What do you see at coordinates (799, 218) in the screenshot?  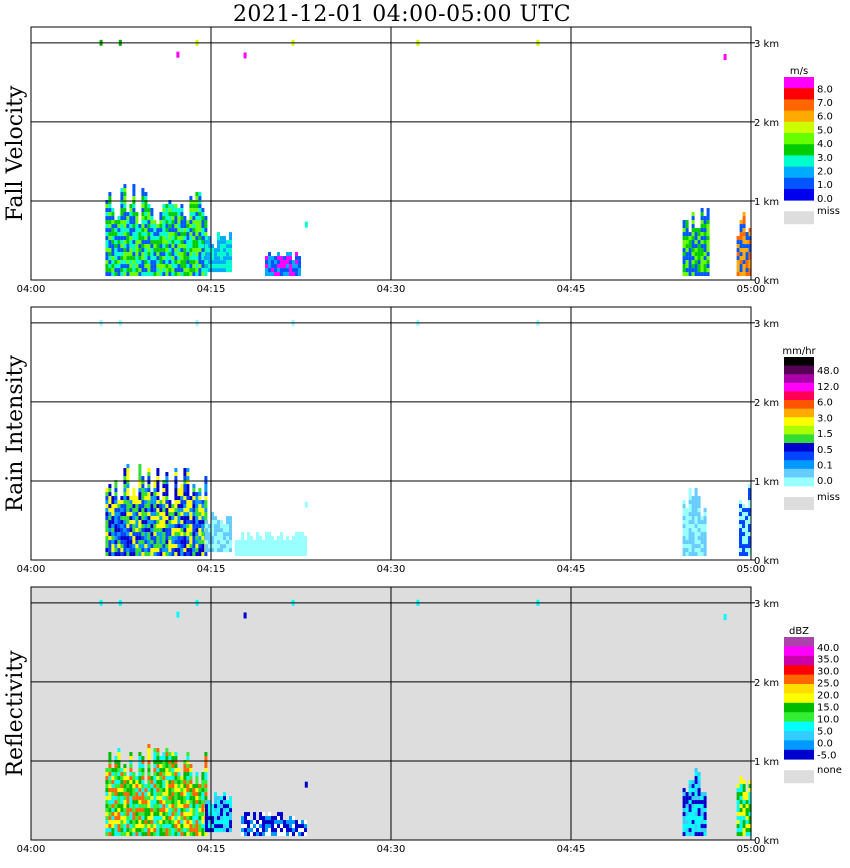 I see `colorbar-missing-swatch` at bounding box center [799, 218].